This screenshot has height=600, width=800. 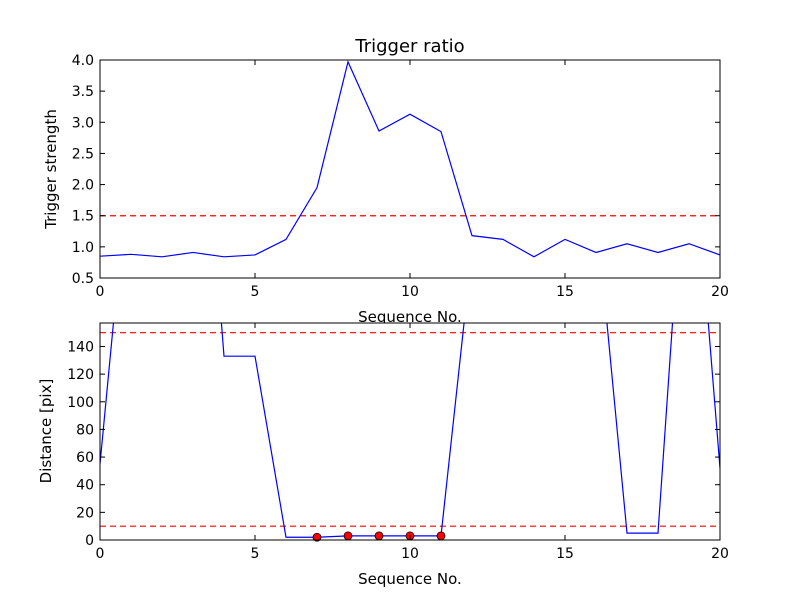 What do you see at coordinates (255, 554) in the screenshot?
I see `bottom-x-tick-label: 5` at bounding box center [255, 554].